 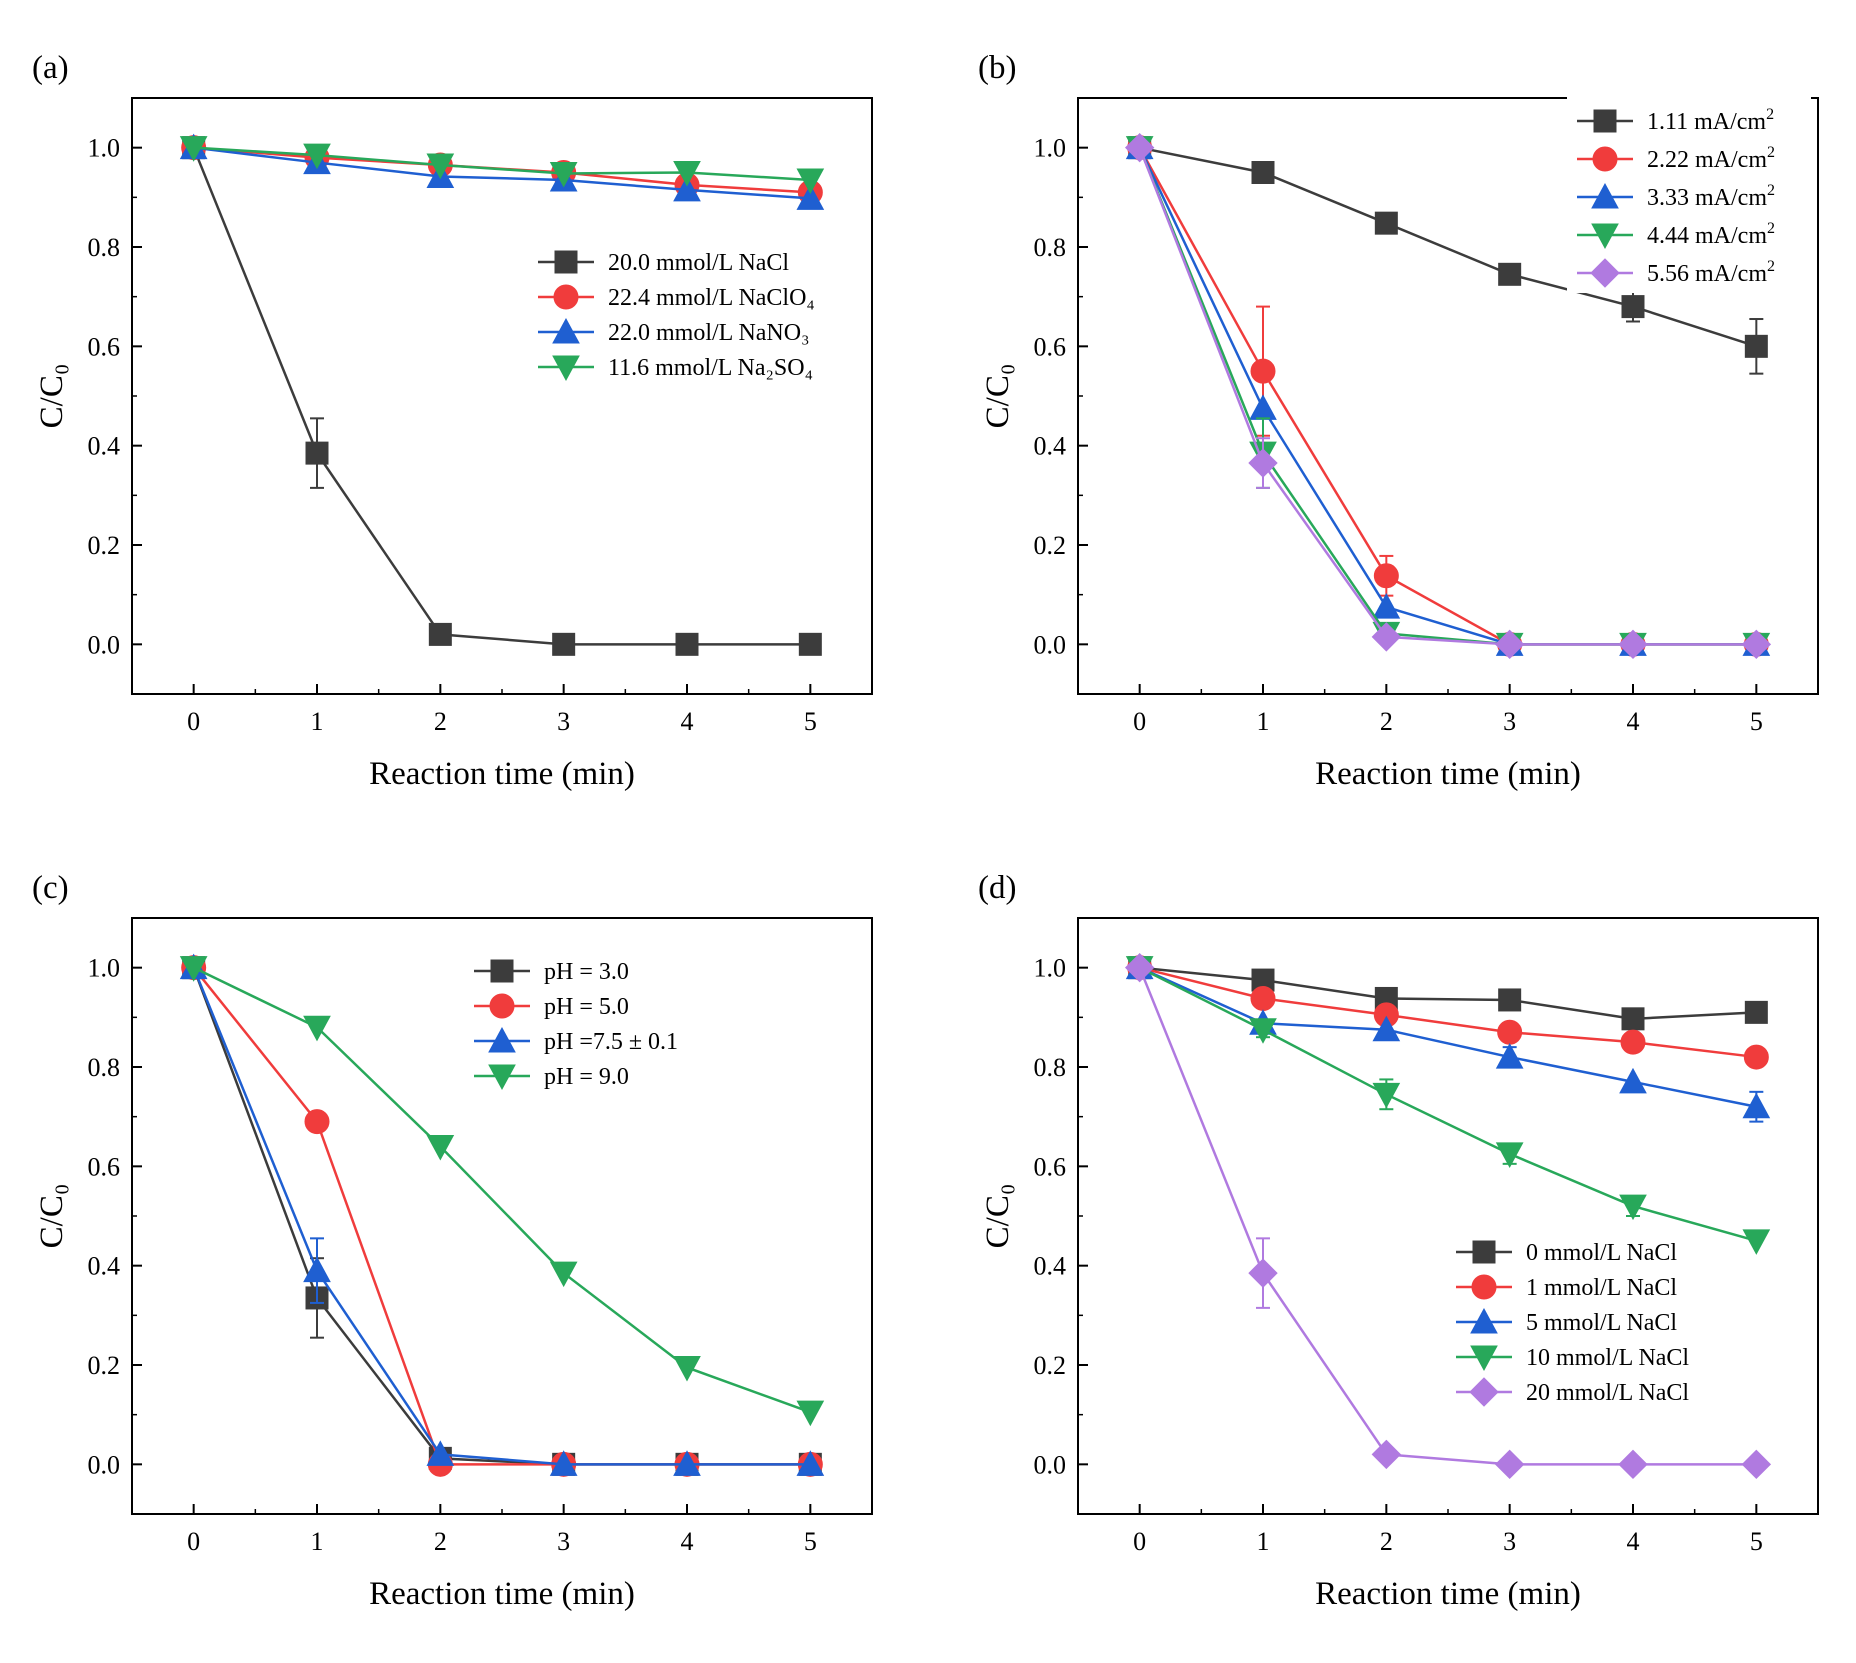 What do you see at coordinates (50, 68) in the screenshot?
I see `panel-label: (a)` at bounding box center [50, 68].